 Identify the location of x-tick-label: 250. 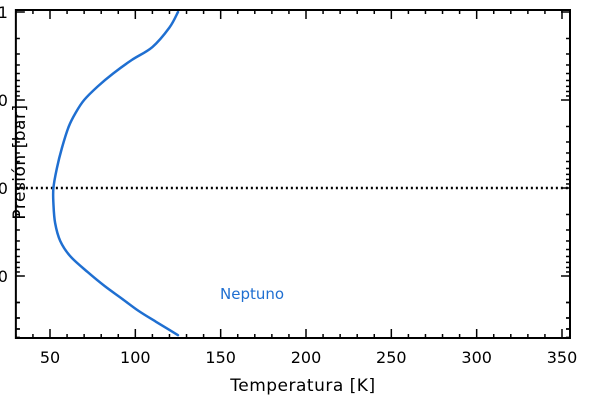
(391, 357).